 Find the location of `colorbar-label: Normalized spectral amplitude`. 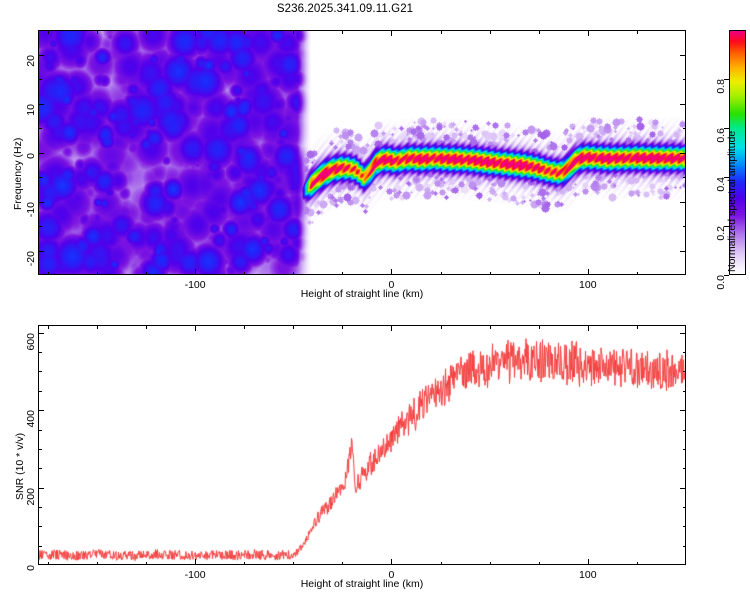

colorbar-label: Normalized spectral amplitude is located at coordinates (732, 201).